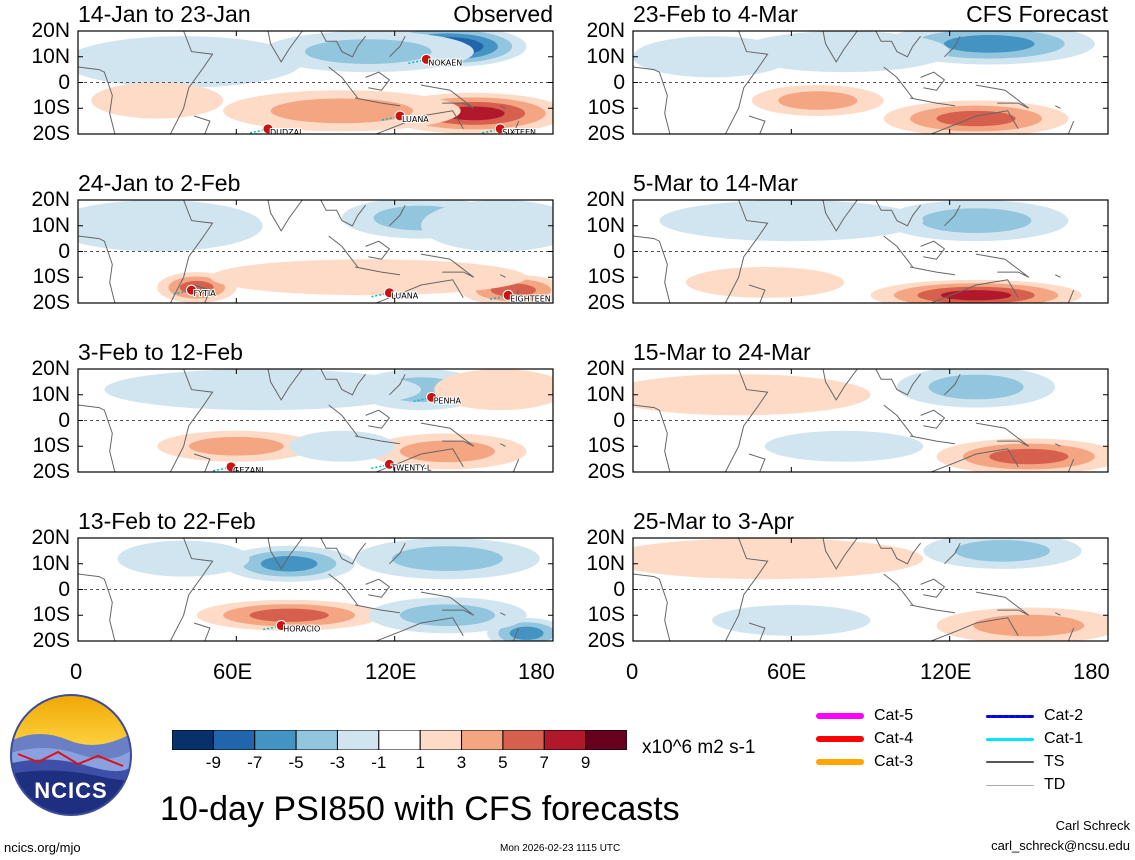  What do you see at coordinates (404, 296) in the screenshot?
I see `storm-label: LUANA` at bounding box center [404, 296].